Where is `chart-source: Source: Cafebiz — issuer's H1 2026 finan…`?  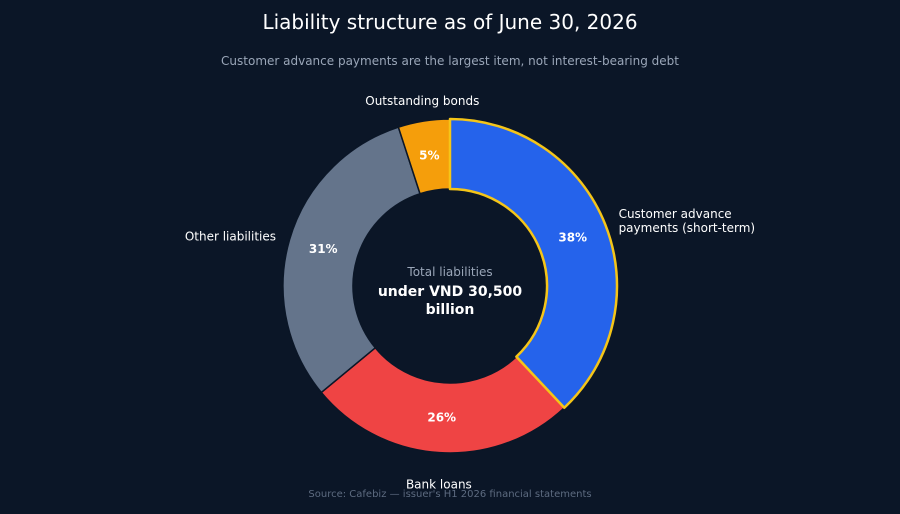
chart-source: Source: Cafebiz — issuer's H1 2026 finan… is located at coordinates (450, 494).